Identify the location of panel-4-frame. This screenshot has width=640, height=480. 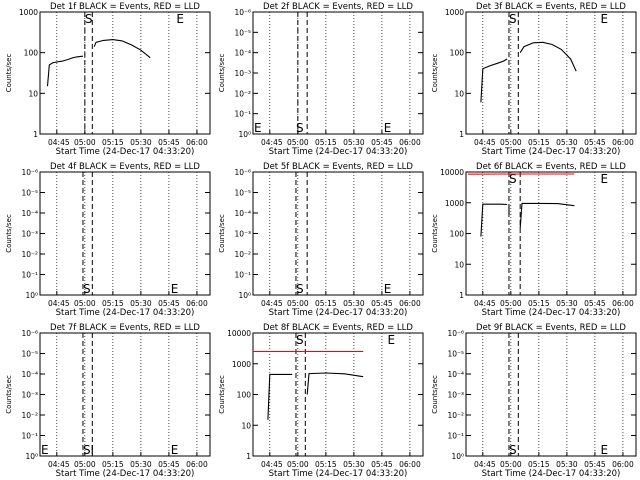
(125, 233).